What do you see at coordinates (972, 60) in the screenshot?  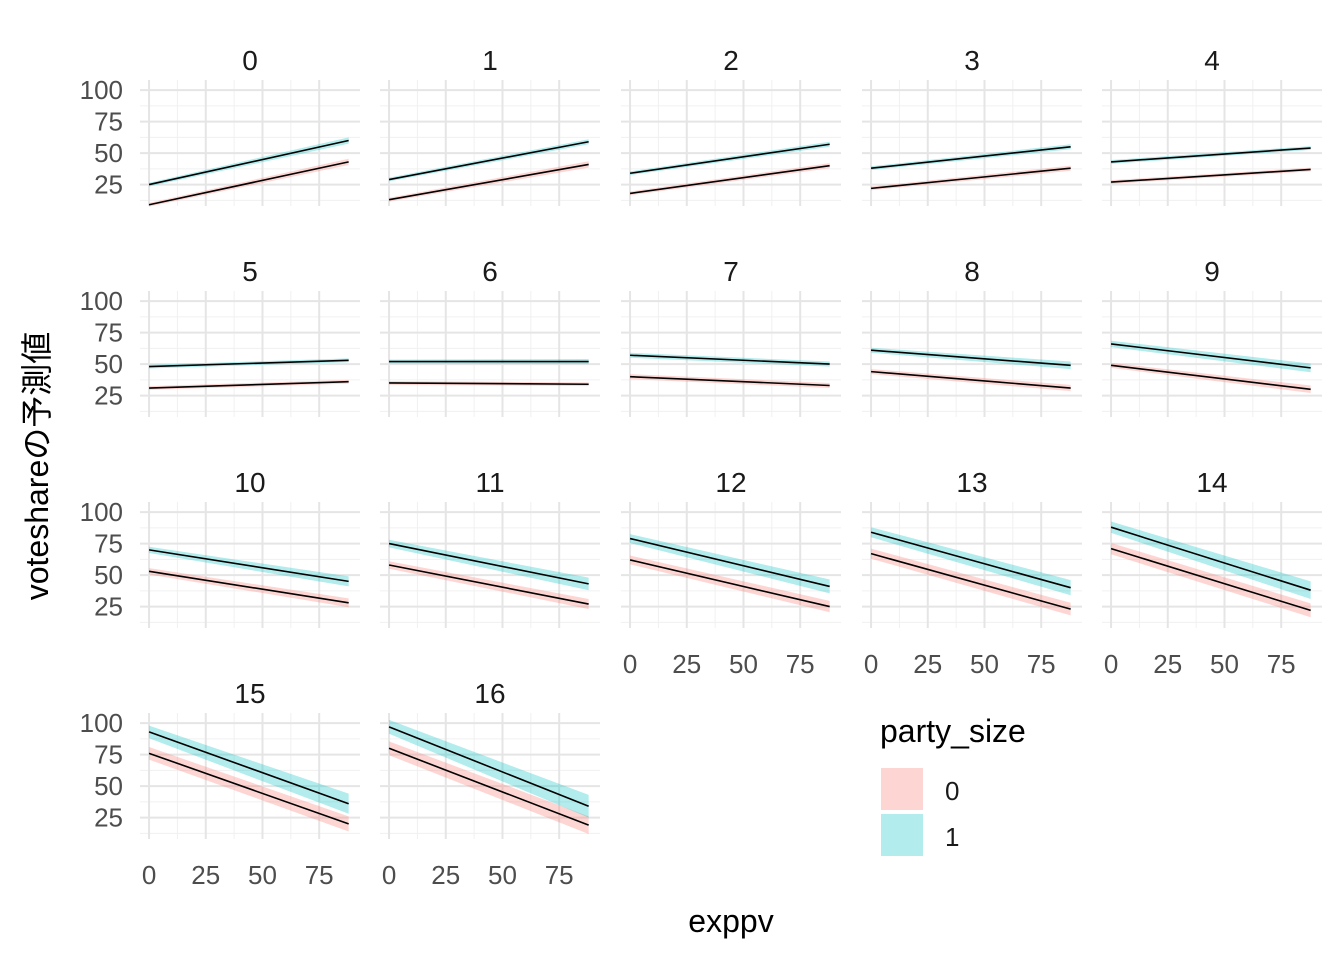 I see `facet-strip-label-3: 3` at bounding box center [972, 60].